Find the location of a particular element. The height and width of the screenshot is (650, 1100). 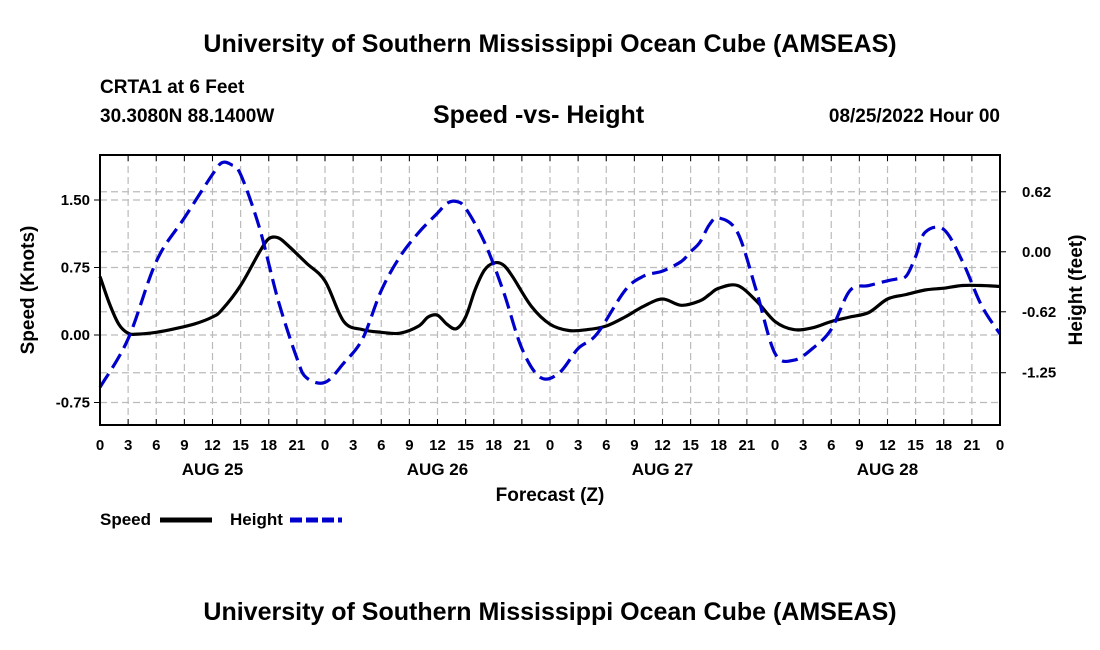

y-tick-label-left: 0.75 is located at coordinates (75, 268).